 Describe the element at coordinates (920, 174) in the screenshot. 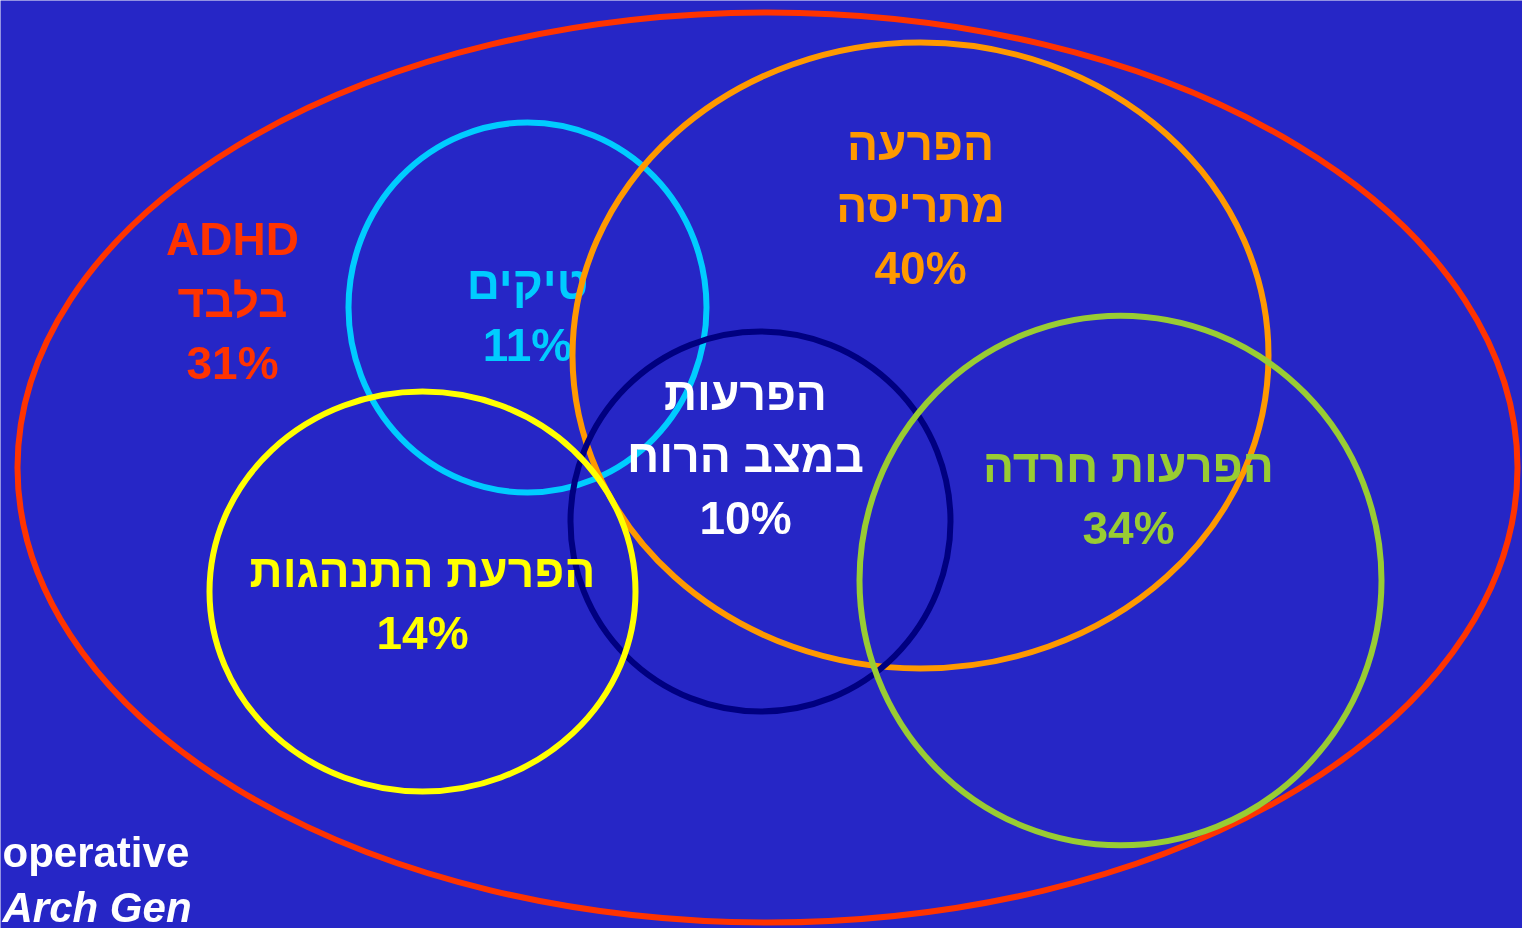

I see `category-label: הפרעה מתריסה` at that location.